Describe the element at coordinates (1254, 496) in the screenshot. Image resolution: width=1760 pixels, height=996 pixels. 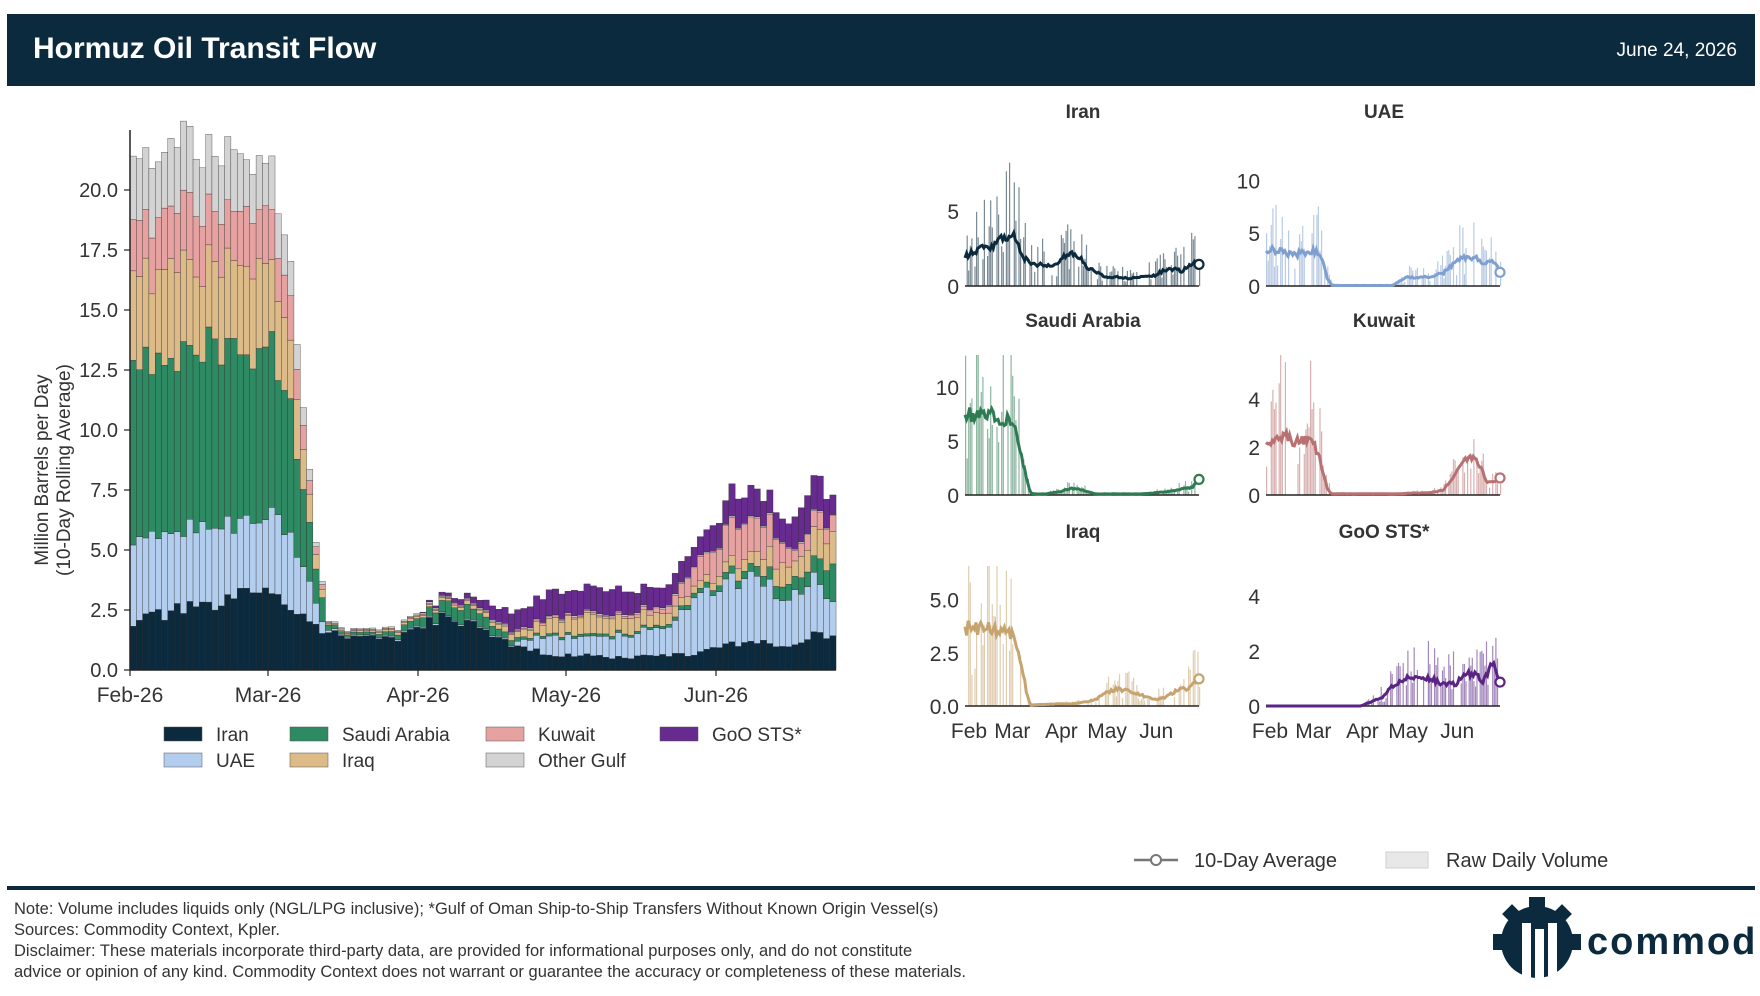
I see `small-y-tick-label: 0` at that location.